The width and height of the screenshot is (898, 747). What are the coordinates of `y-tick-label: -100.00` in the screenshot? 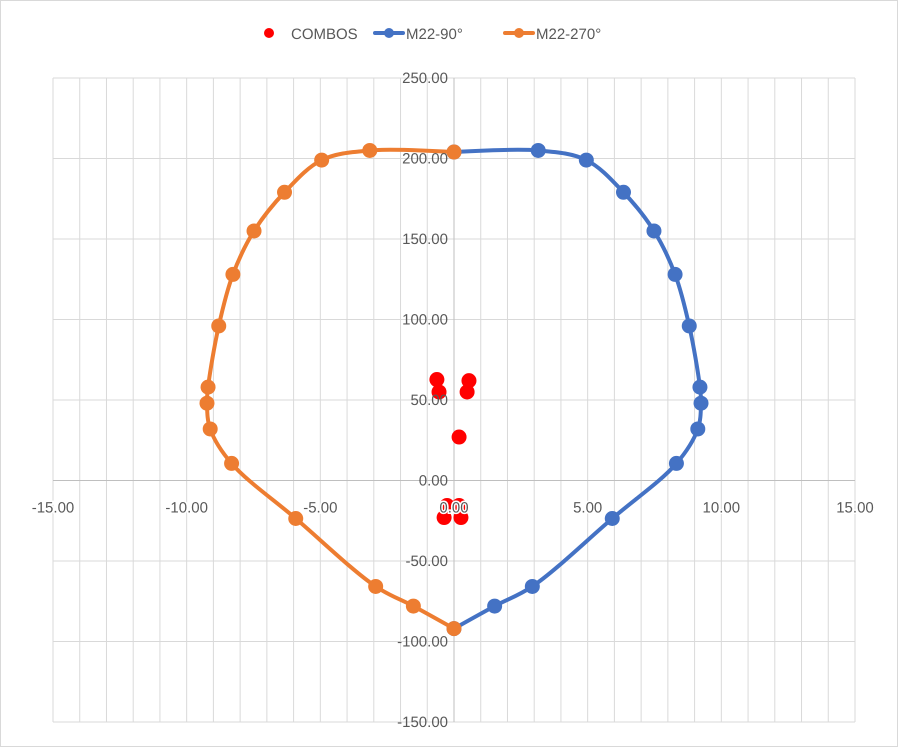 It's located at (422, 642).